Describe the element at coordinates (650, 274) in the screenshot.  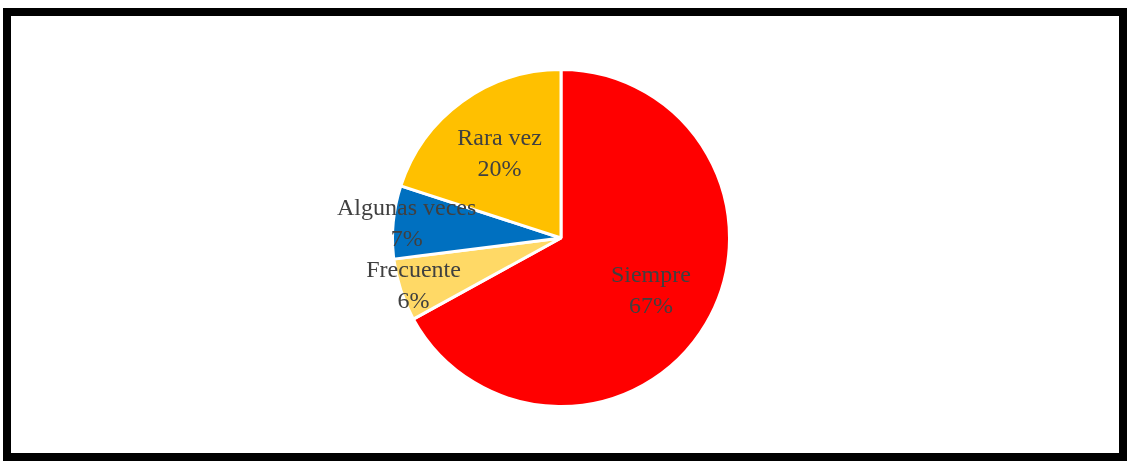
I see `slice-label: Siempre` at that location.